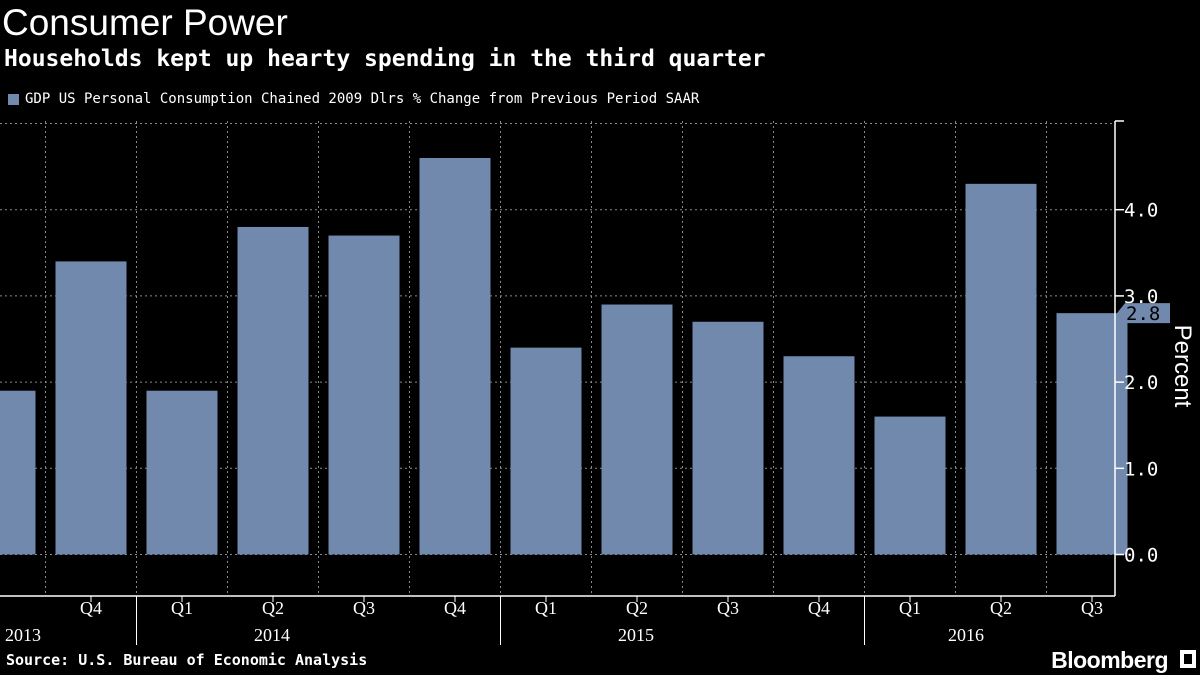 The height and width of the screenshot is (675, 1200). What do you see at coordinates (636, 635) in the screenshot?
I see `year-label: 2015` at bounding box center [636, 635].